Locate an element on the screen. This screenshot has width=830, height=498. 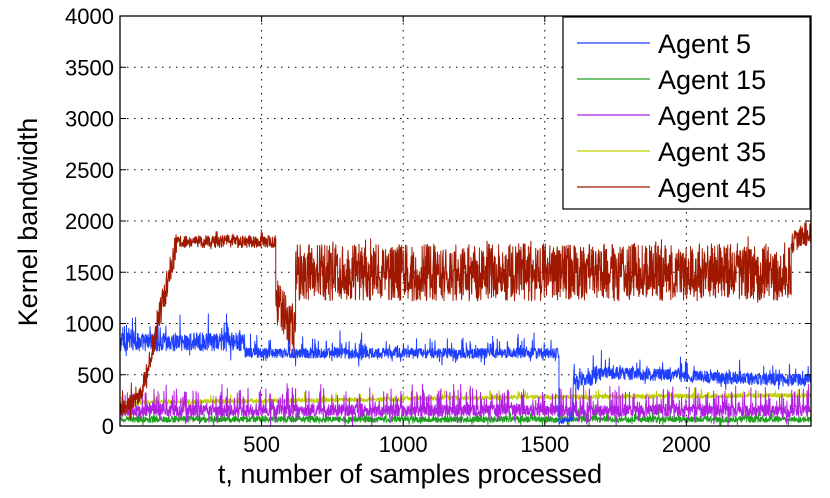
legend-label-agent-45: Agent 45 is located at coordinates (712, 188).